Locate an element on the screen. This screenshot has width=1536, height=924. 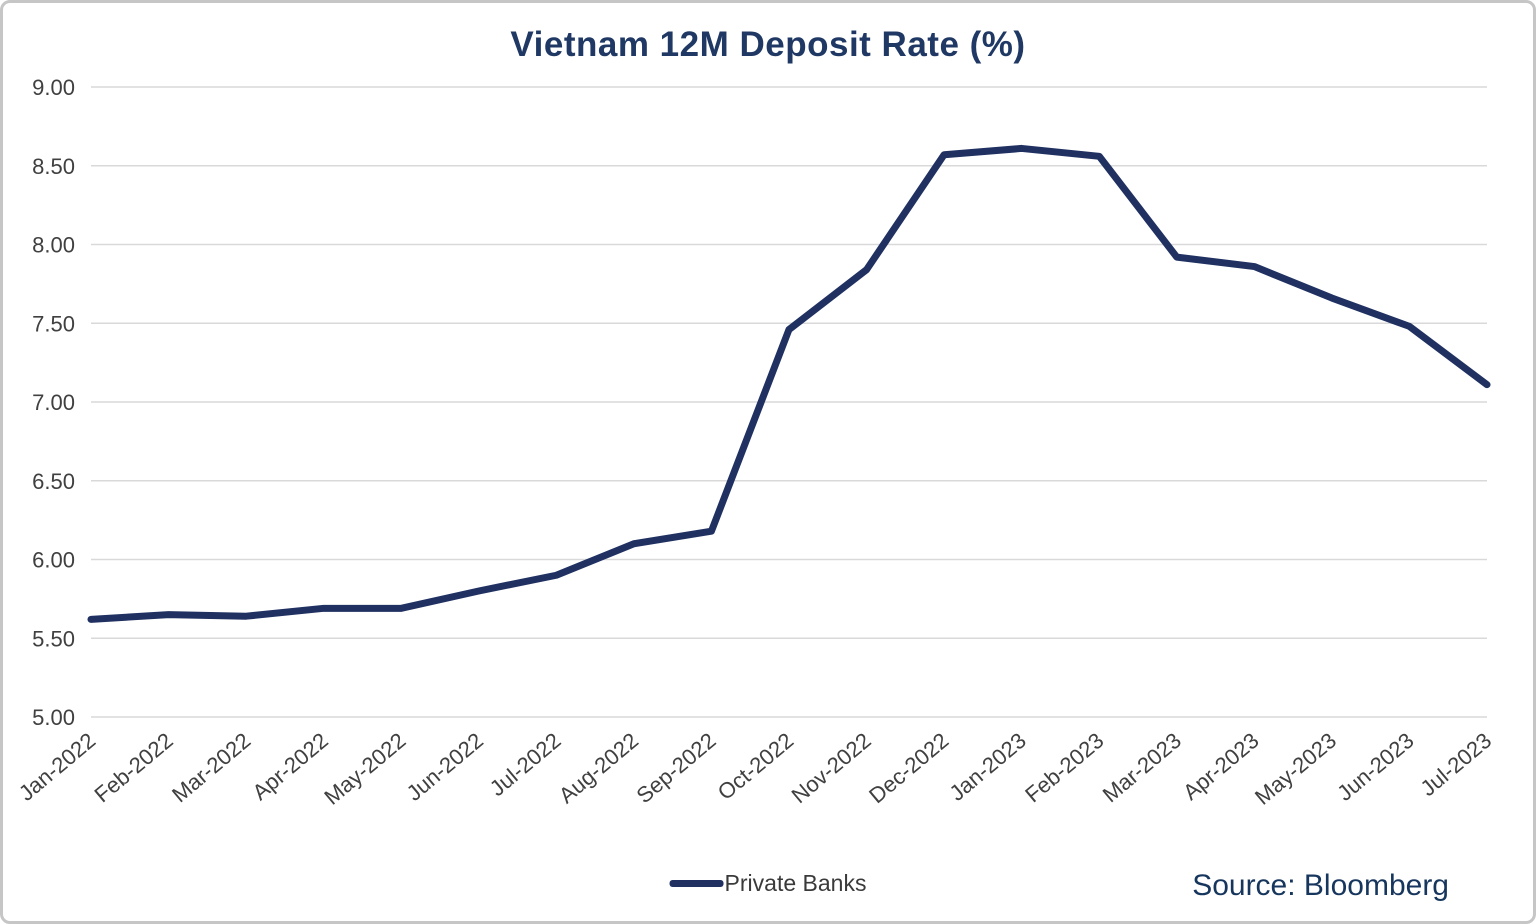
x-axis-tick-label: Feb-2022 is located at coordinates (134, 768).